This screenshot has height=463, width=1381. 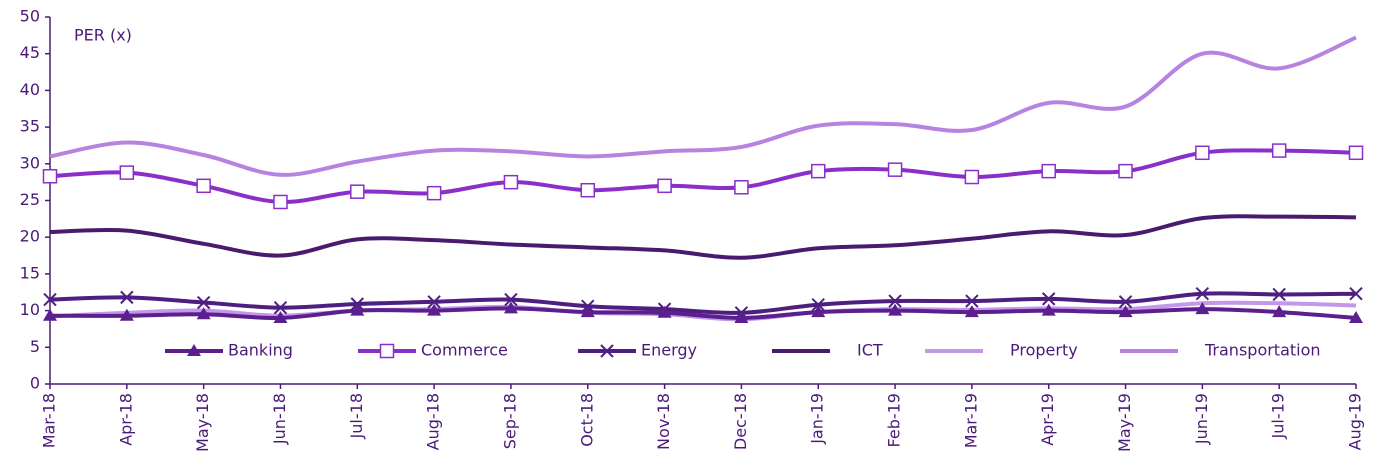 What do you see at coordinates (637, 350) in the screenshot?
I see `legend-item: Energy` at bounding box center [637, 350].